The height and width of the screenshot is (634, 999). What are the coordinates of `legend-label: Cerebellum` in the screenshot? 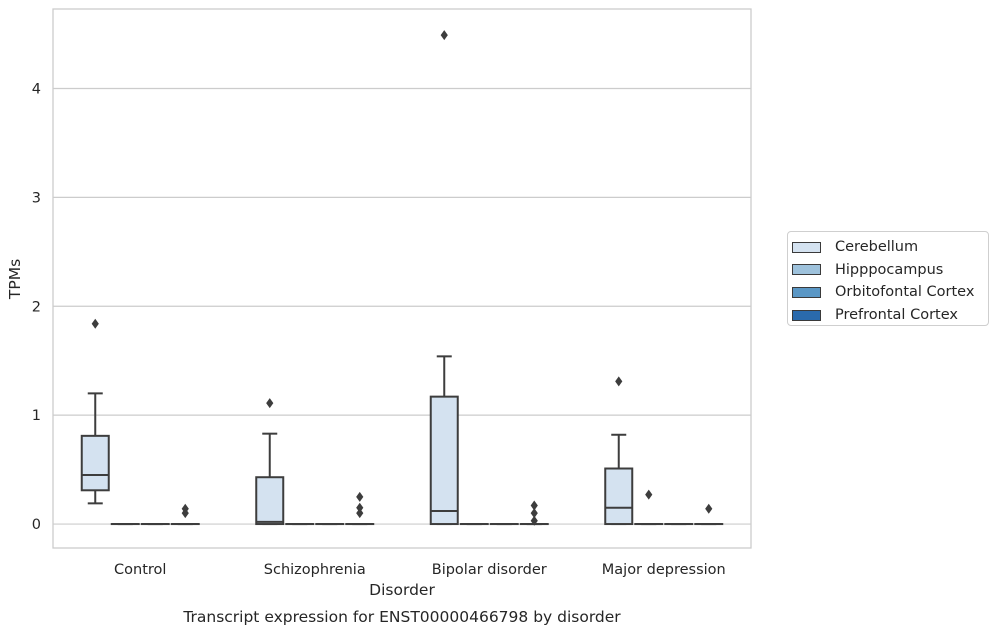 It's located at (877, 247).